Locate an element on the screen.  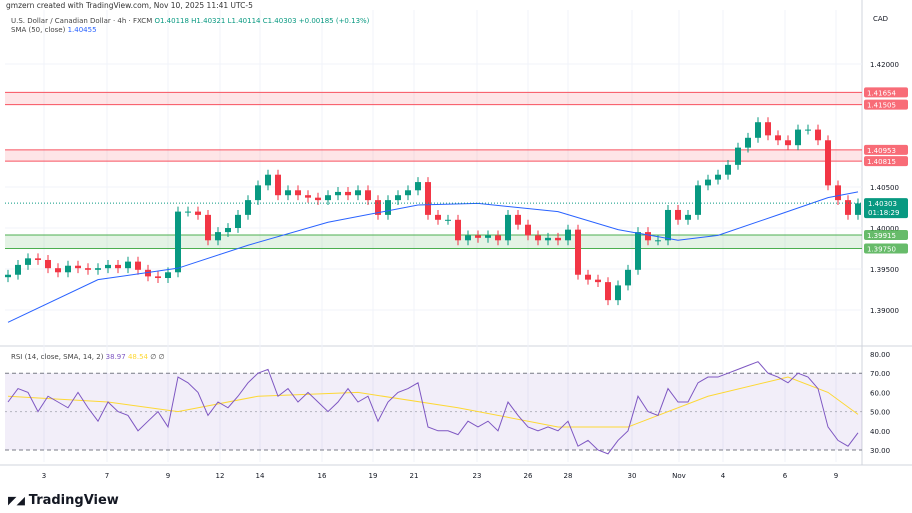
price-tick-label: 1.40500 is located at coordinates (884, 188).